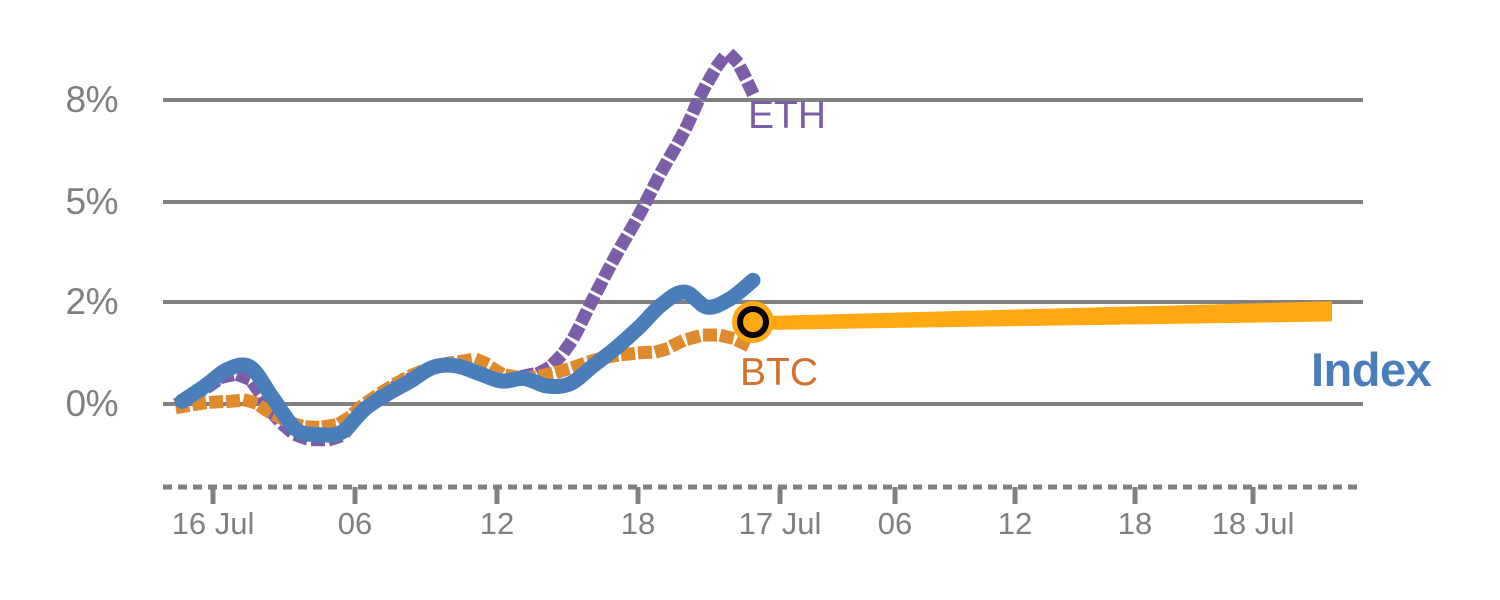 The height and width of the screenshot is (600, 1500). I want to click on x-tick-label-7: 18, so click(1135, 523).